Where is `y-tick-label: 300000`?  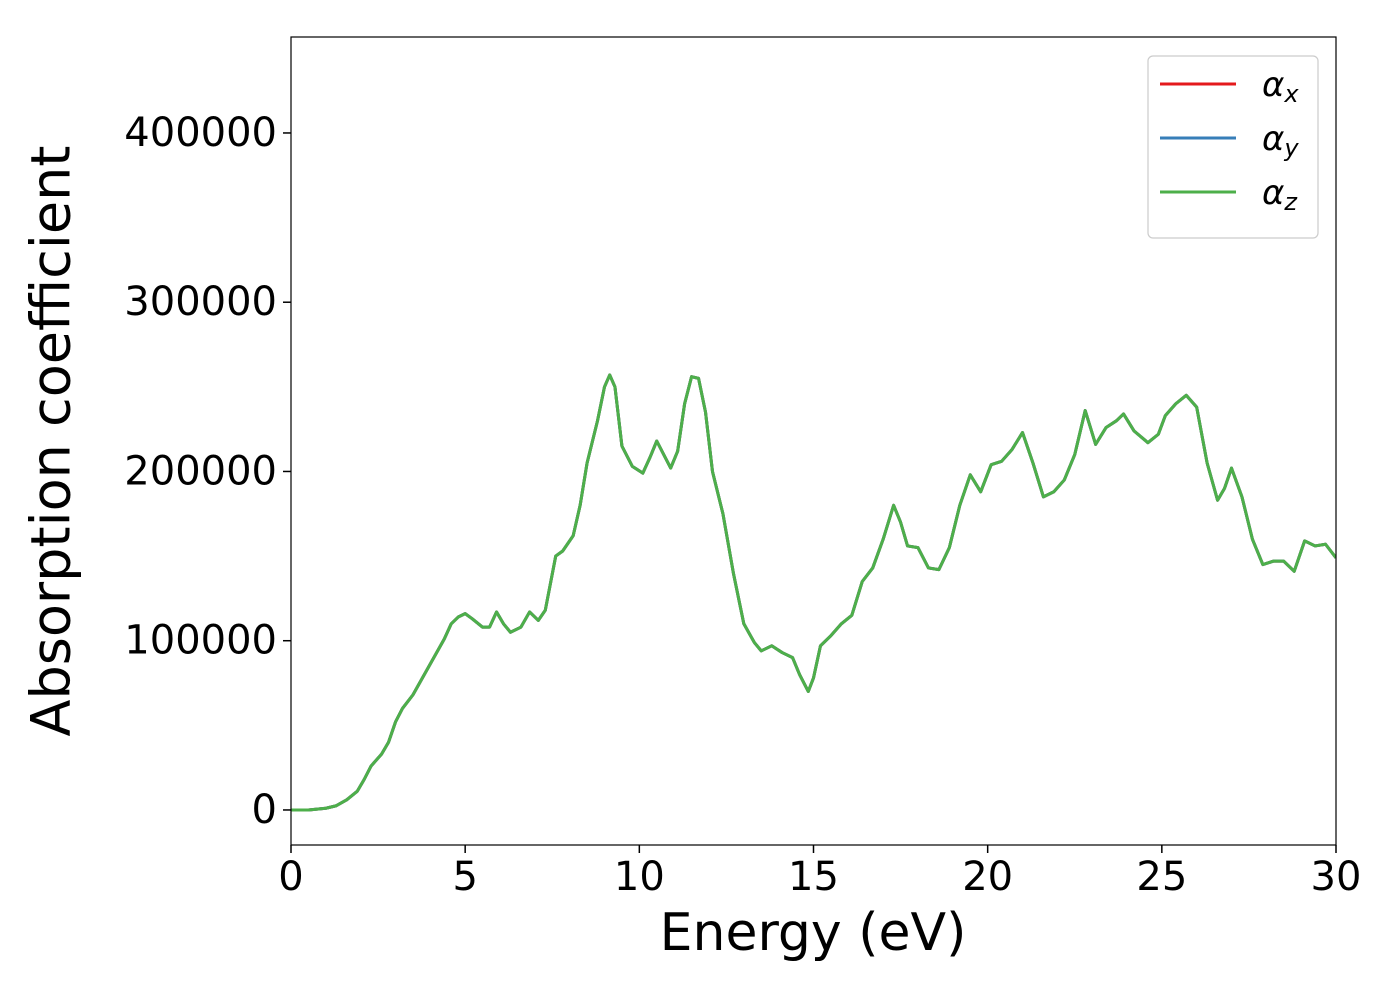
y-tick-label: 300000 is located at coordinates (200, 302).